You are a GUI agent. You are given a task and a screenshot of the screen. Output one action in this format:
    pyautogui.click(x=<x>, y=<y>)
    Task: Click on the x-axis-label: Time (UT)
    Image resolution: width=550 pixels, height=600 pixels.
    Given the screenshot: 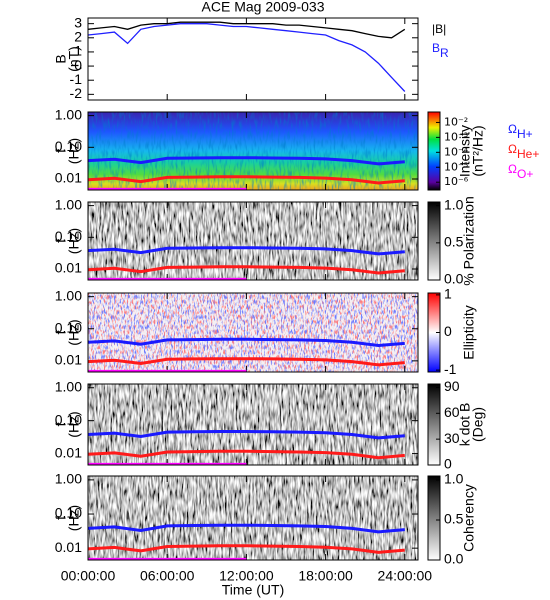 What is the action you would take?
    pyautogui.click(x=253, y=590)
    